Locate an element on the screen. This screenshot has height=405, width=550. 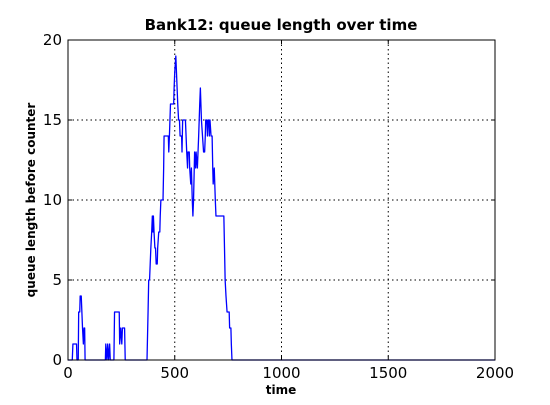
x-tick-labels: 0 500 1000 1500 2000 is located at coordinates (288, 373).